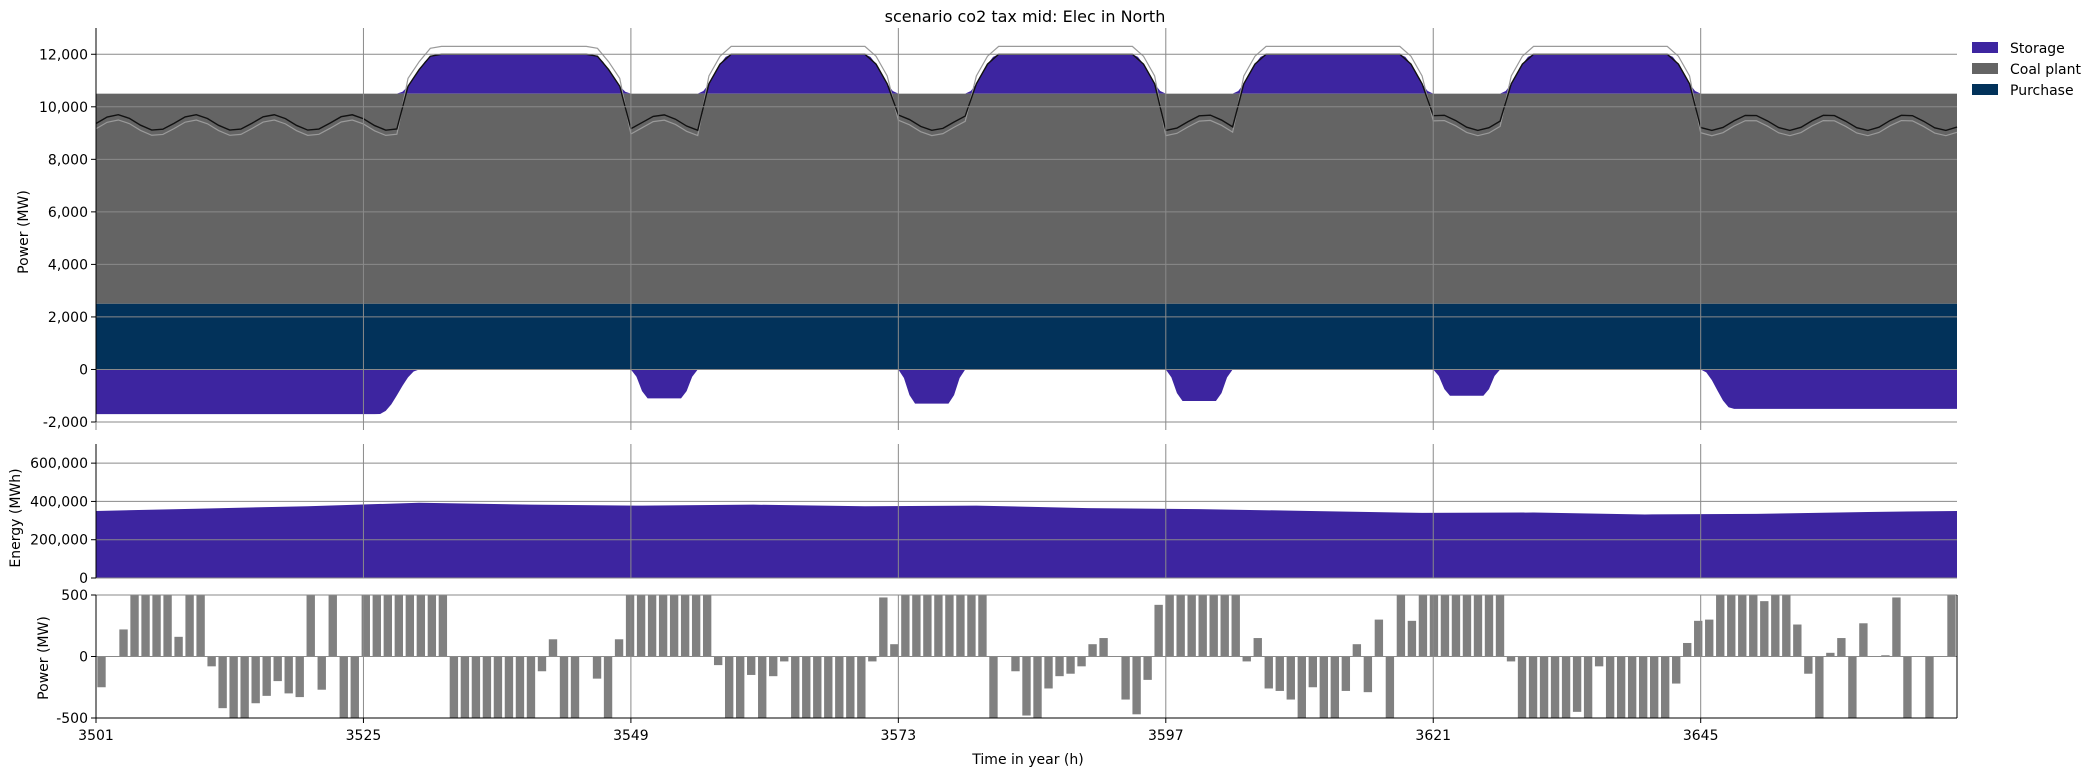 Image resolution: width=2093 pixels, height=776 pixels. What do you see at coordinates (68, 265) in the screenshot?
I see `power-y-tick-label: 4,000` at bounding box center [68, 265].